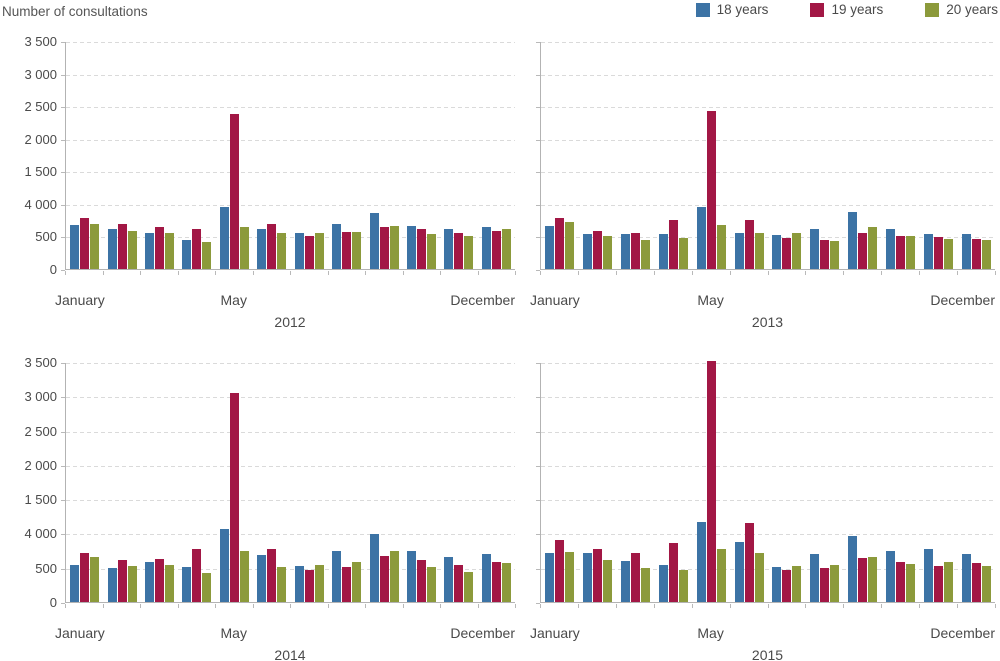 Image resolution: width=1000 pixels, height=661 pixels. What do you see at coordinates (663, 251) in the screenshot?
I see `bar-2013-April-18-years` at bounding box center [663, 251].